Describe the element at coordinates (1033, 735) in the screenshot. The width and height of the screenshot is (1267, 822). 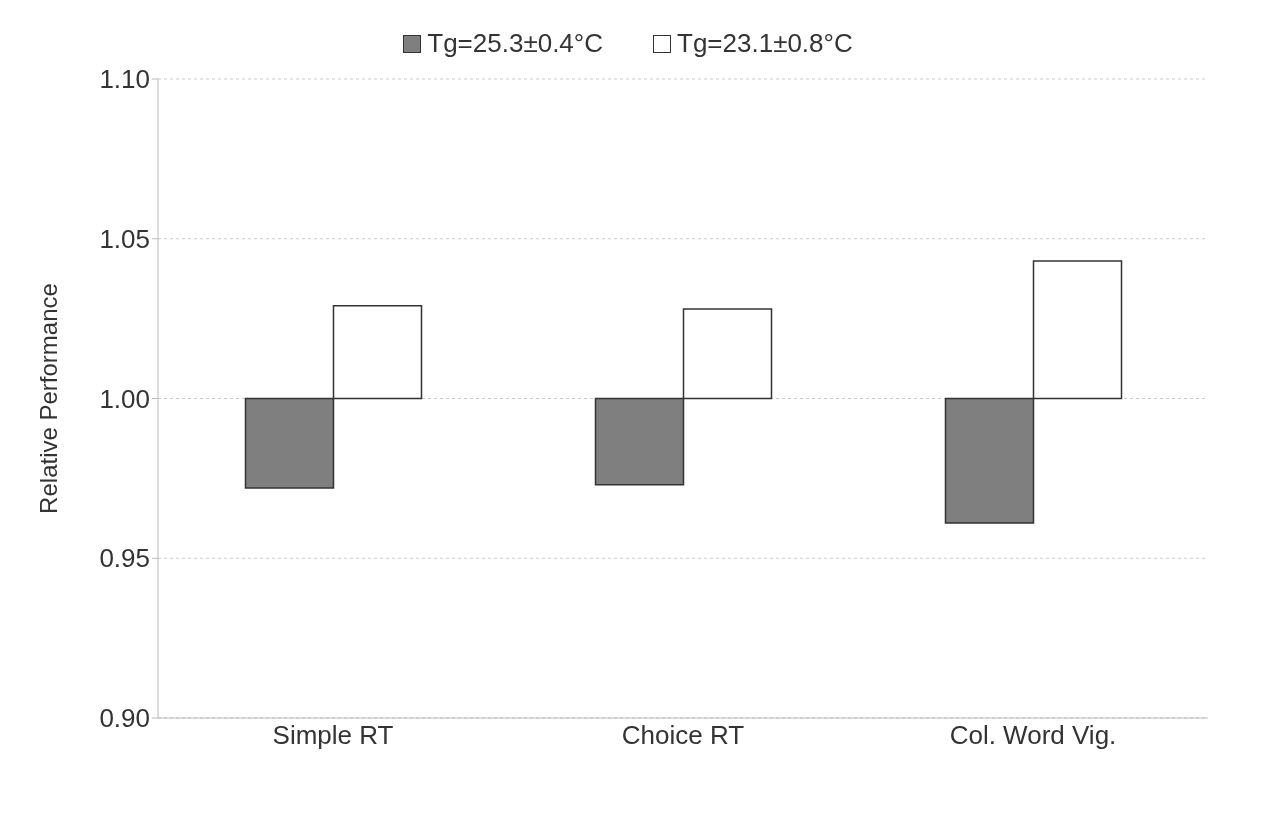
I see `x-tick-label: Col. Word Vig.` at that location.